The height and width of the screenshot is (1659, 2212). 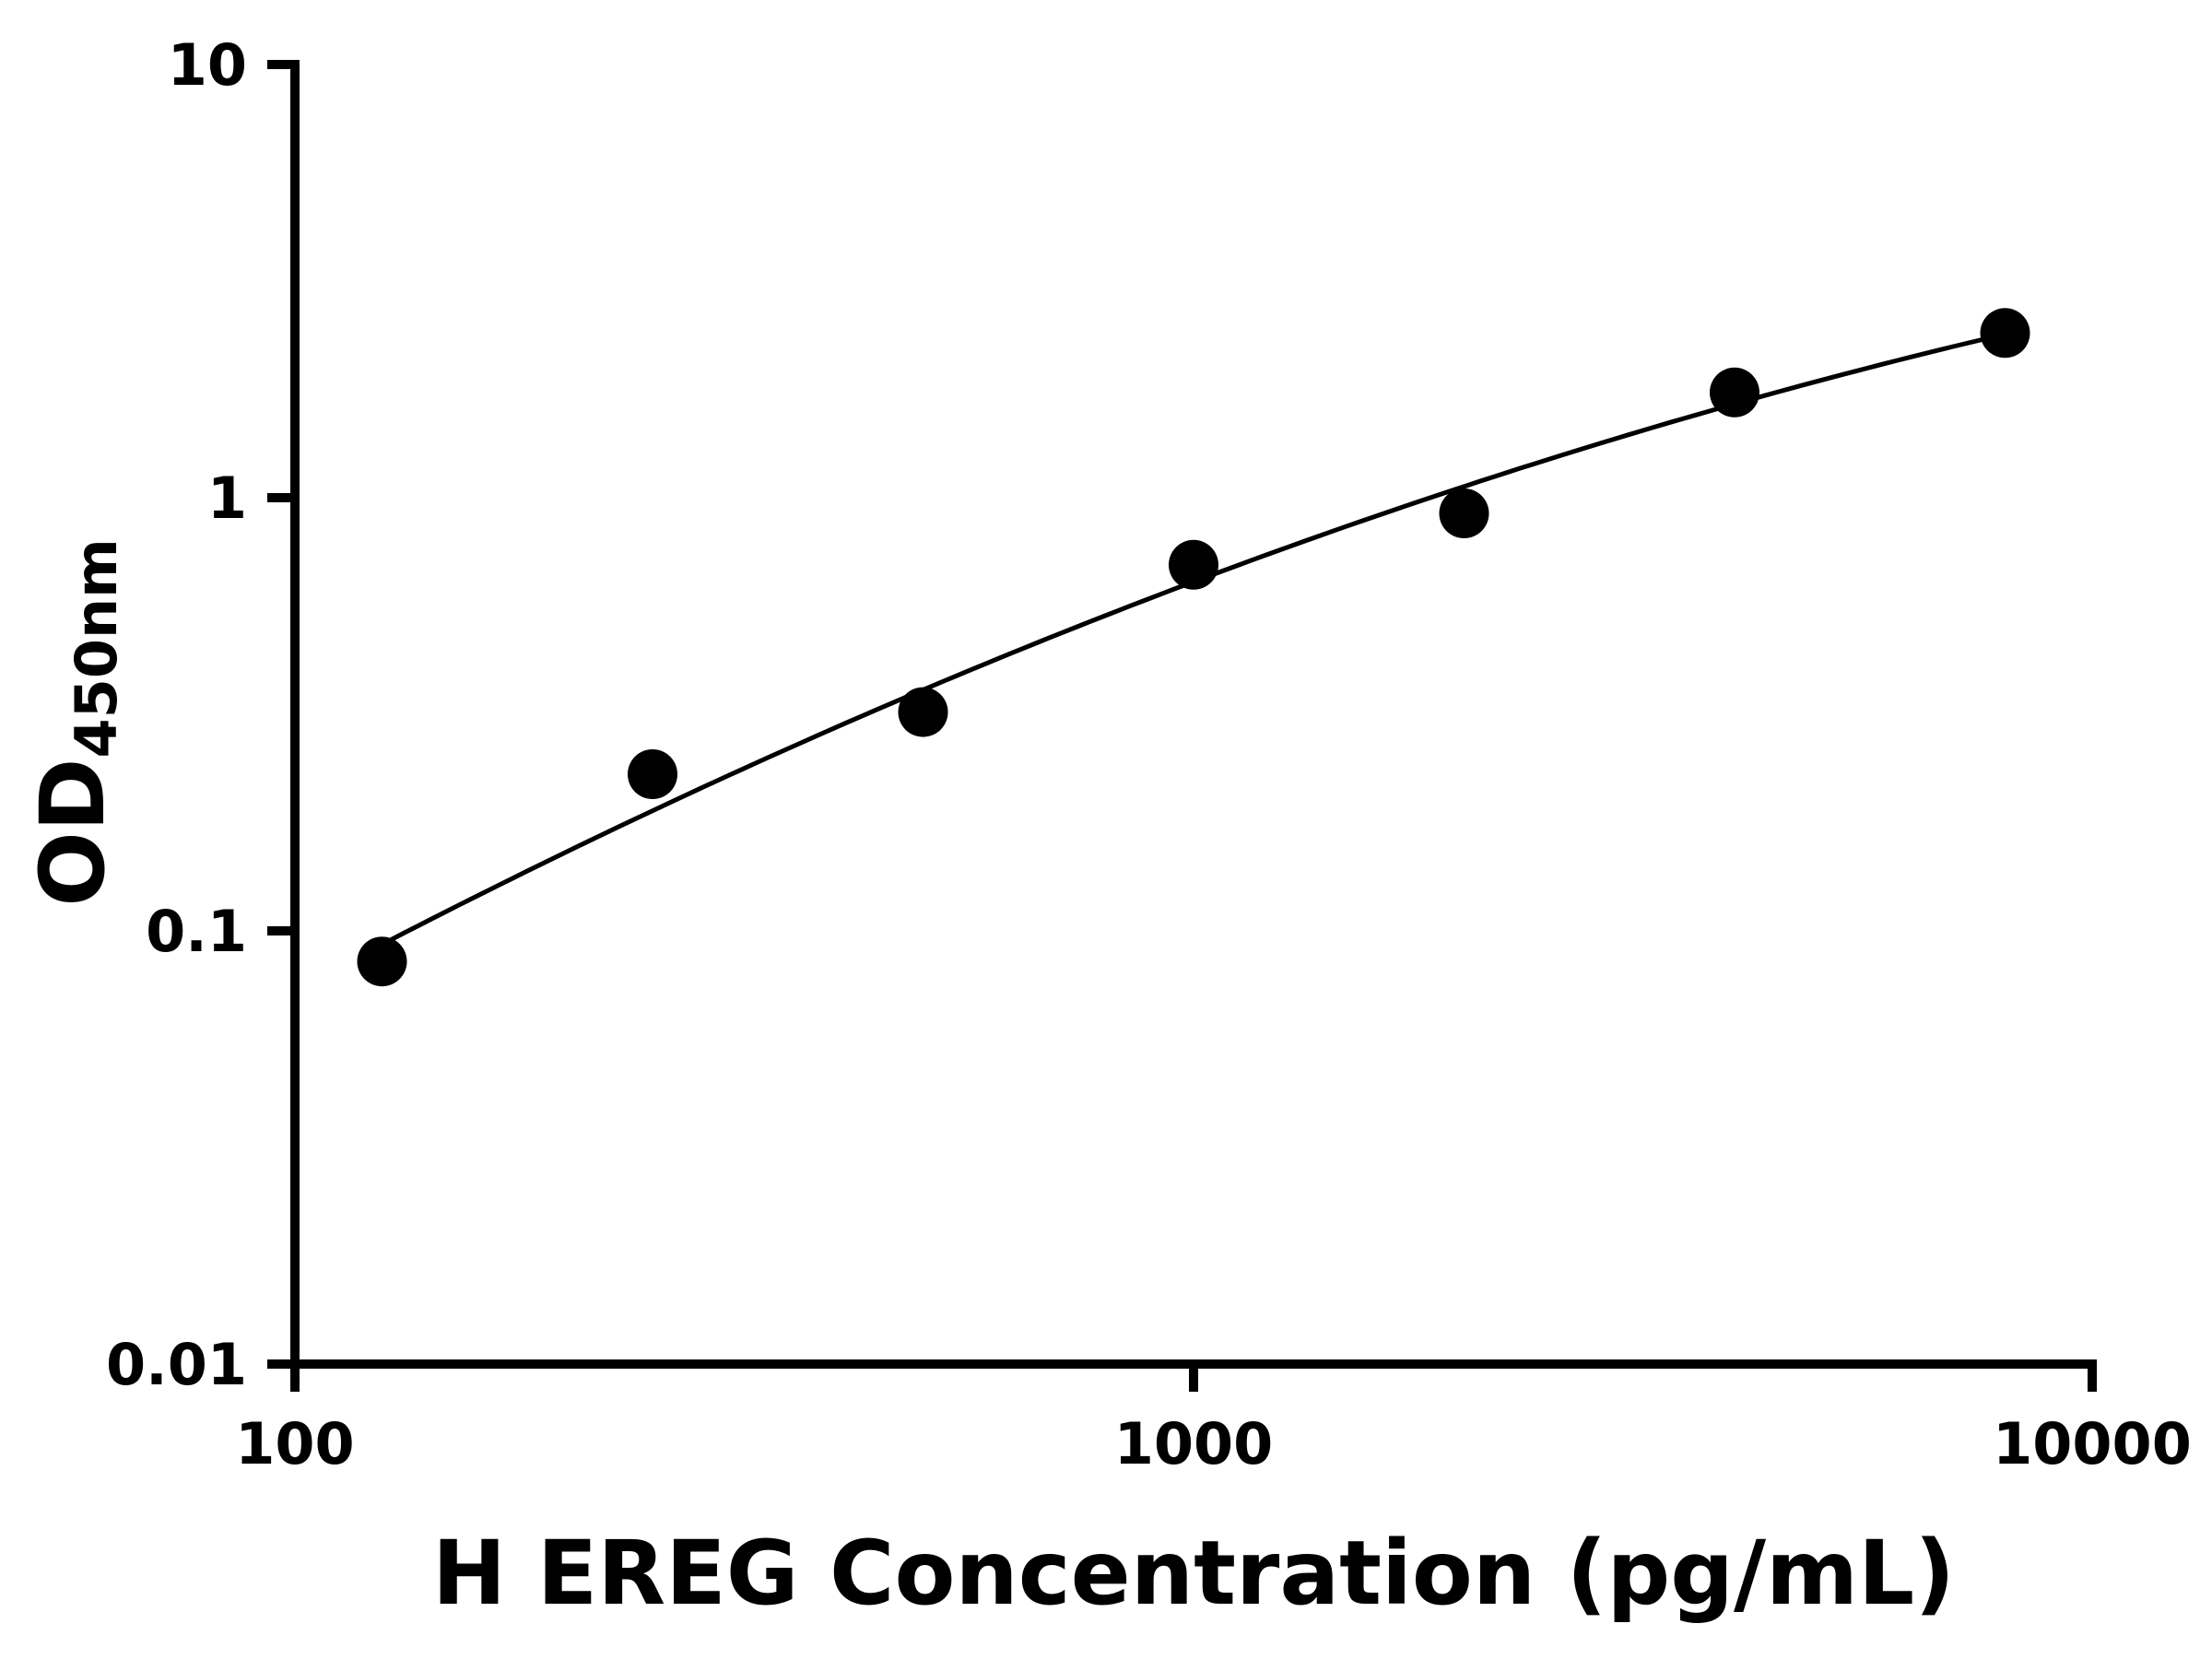 I want to click on x-axis-label: H EREG Concentration (pg/mL), so click(x=1193, y=1573).